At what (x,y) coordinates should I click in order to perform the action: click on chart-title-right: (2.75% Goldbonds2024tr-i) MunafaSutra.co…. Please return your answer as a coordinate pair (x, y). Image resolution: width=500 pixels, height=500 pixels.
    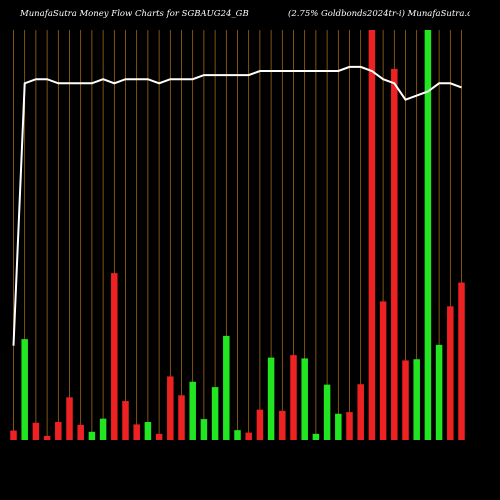
    Looking at the image, I should click on (379, 14).